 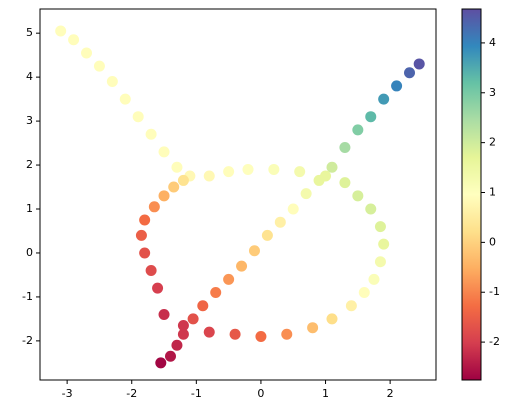 I want to click on y-tick-label: 5, so click(x=29, y=32).